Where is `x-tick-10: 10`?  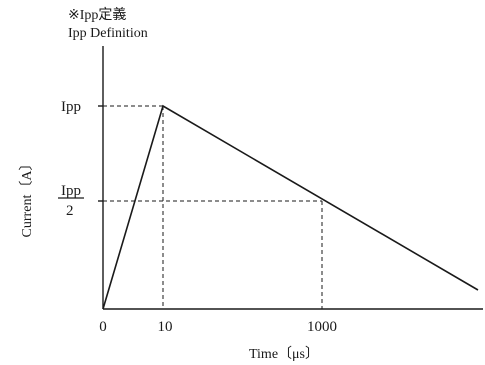
x-tick-10: 10 is located at coordinates (165, 327).